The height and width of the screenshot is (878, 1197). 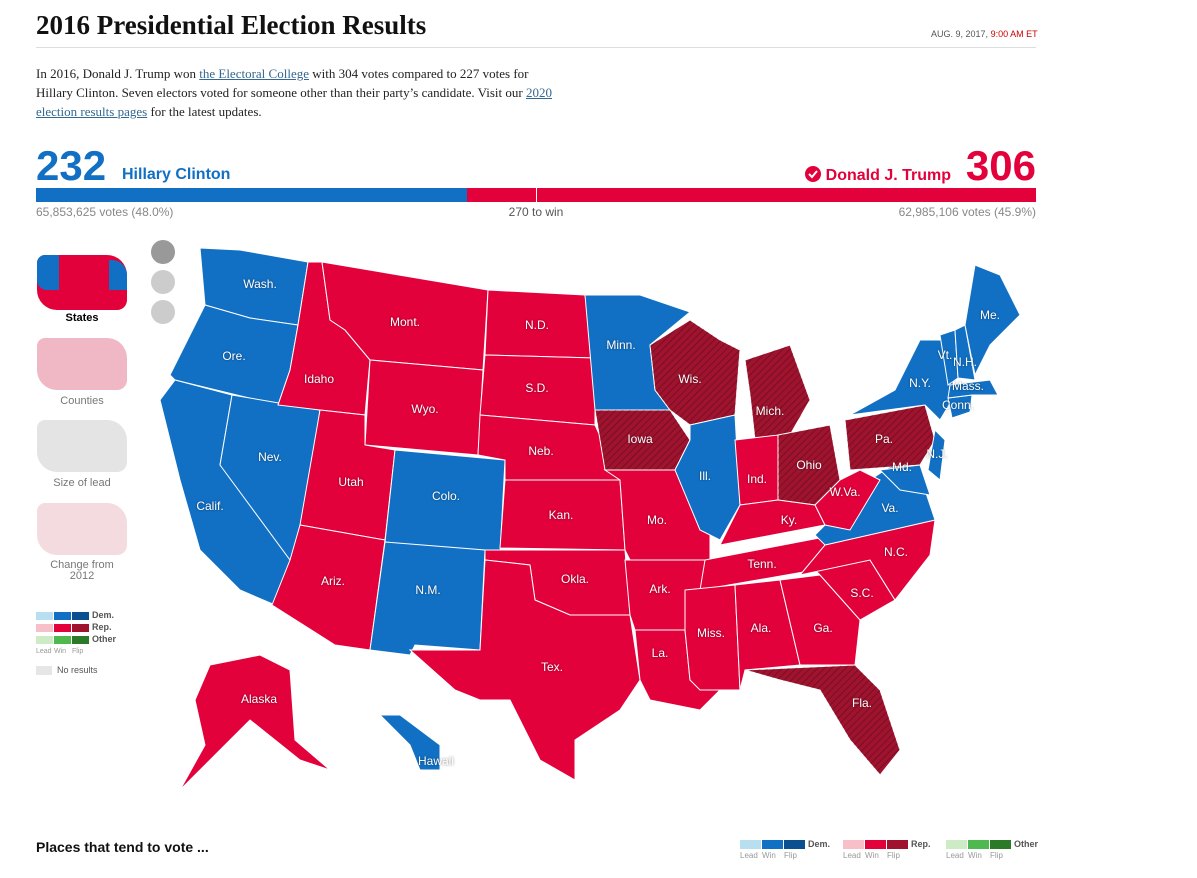 What do you see at coordinates (1014, 34) in the screenshot?
I see `time: 9:00 AM ET` at bounding box center [1014, 34].